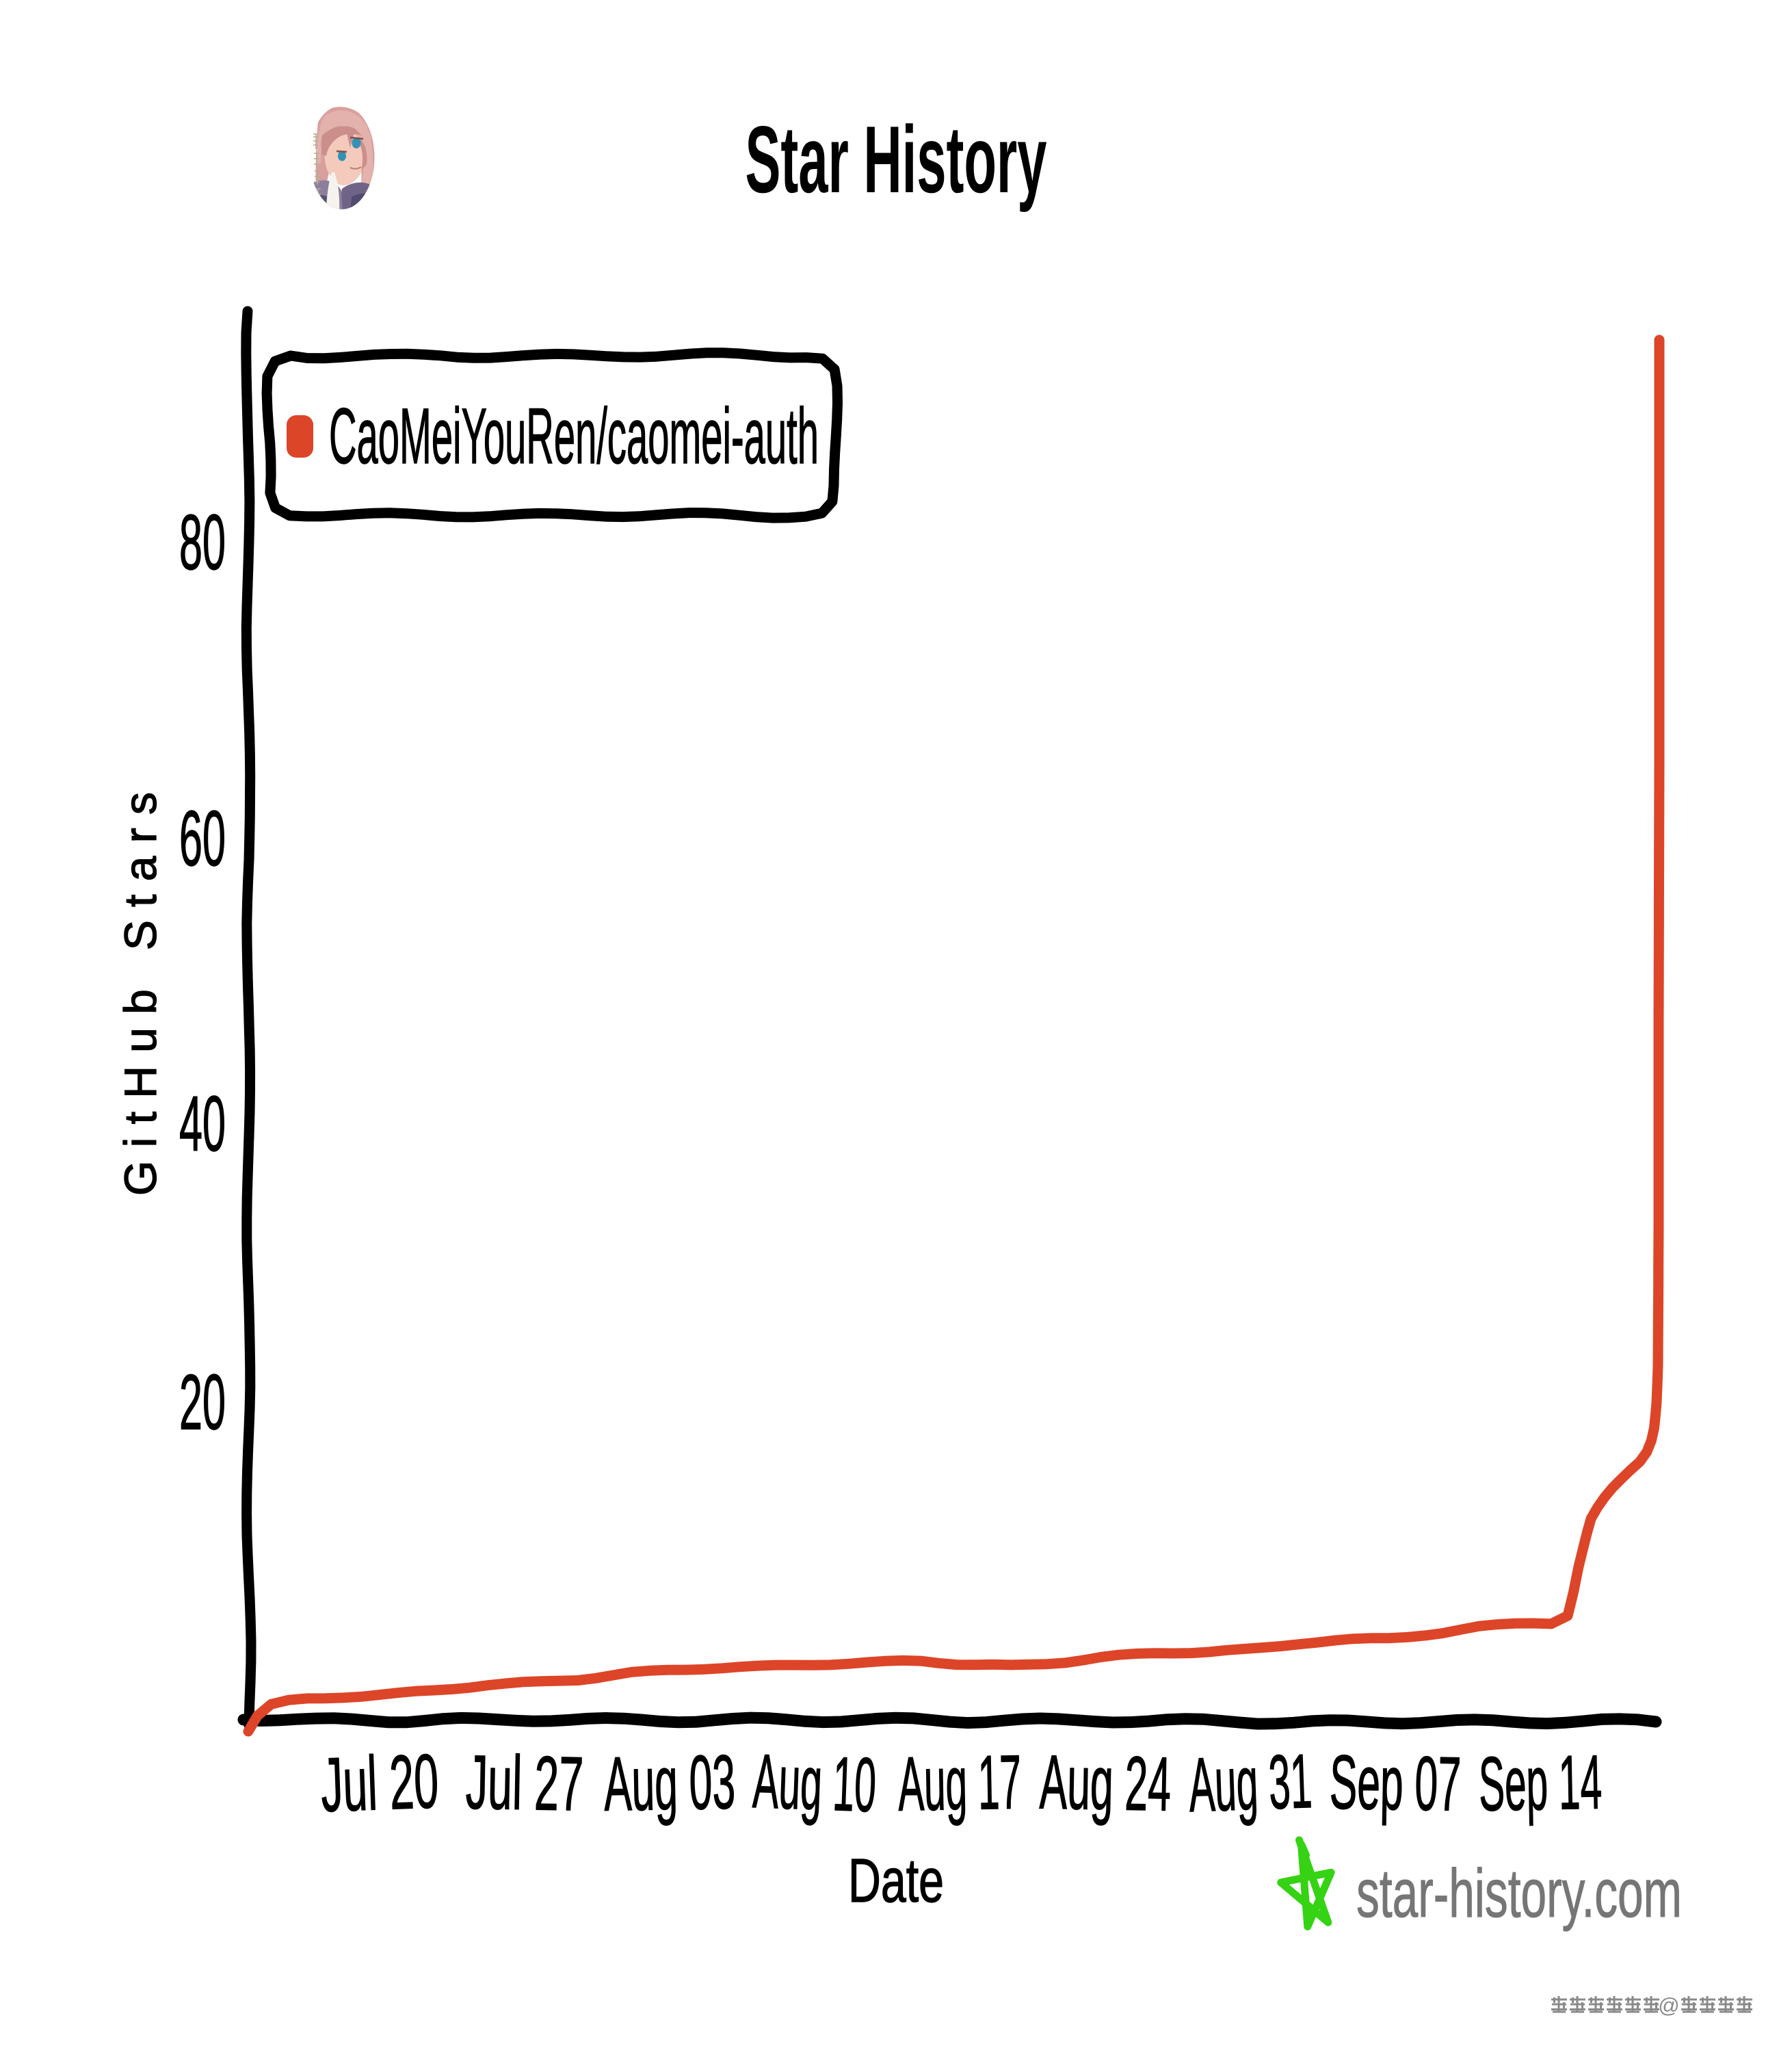 The height and width of the screenshot is (2059, 1792). Describe the element at coordinates (669, 1783) in the screenshot. I see `svg-text: Aug 03` at that location.